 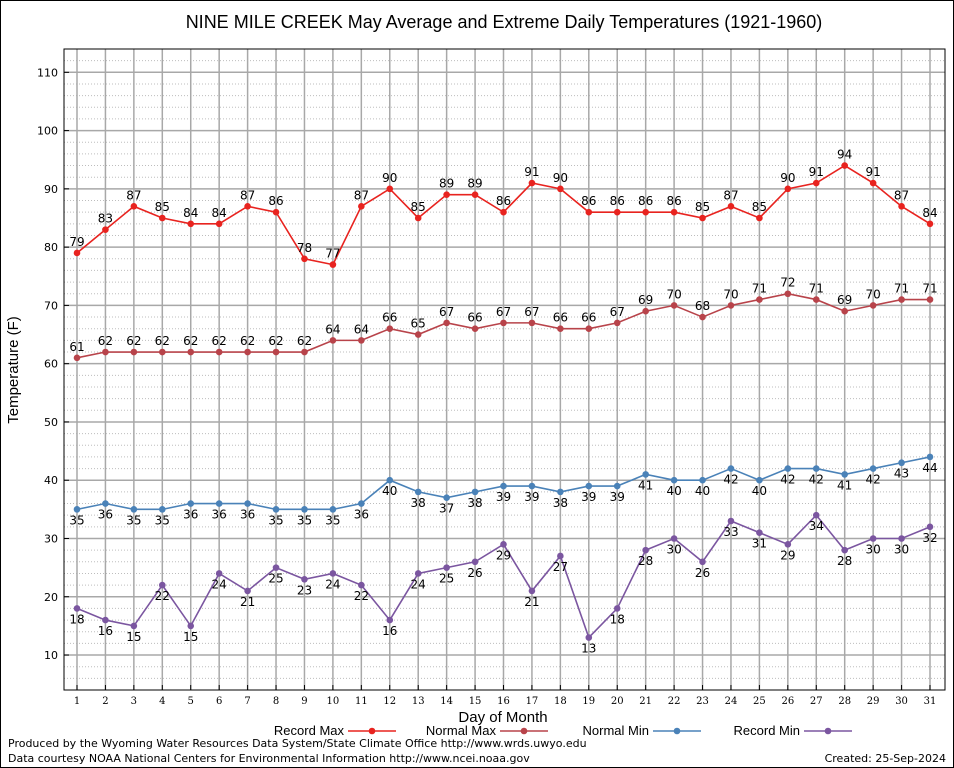 What do you see at coordinates (787, 555) in the screenshot?
I see `data-label: 29` at bounding box center [787, 555].